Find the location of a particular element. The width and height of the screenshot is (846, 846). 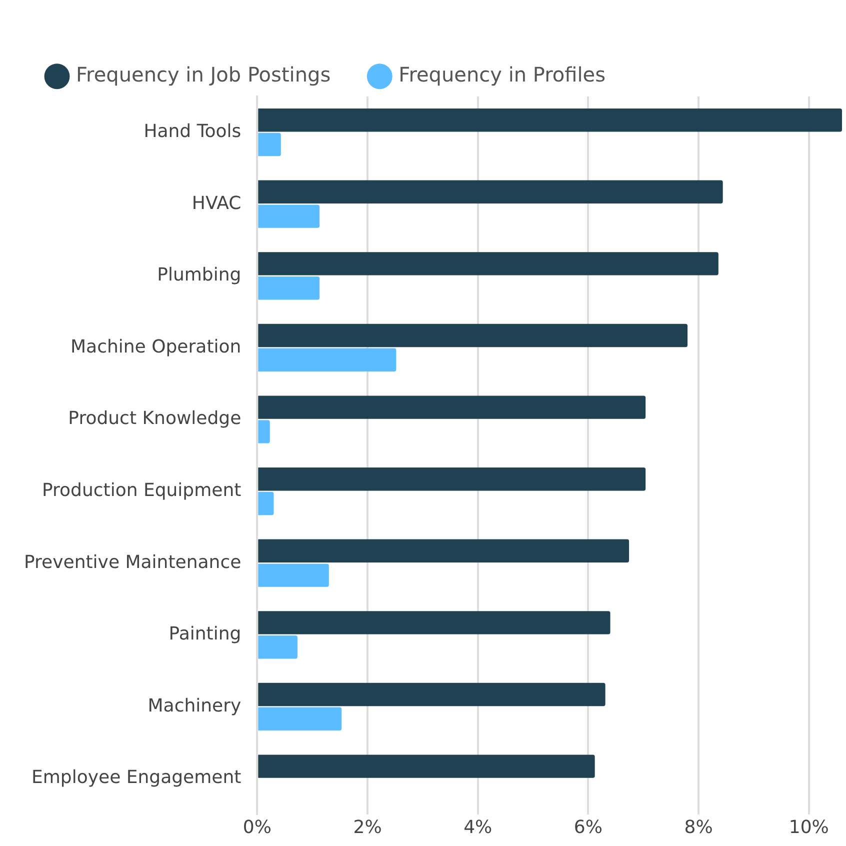

x-tick-label: 0% is located at coordinates (257, 827).